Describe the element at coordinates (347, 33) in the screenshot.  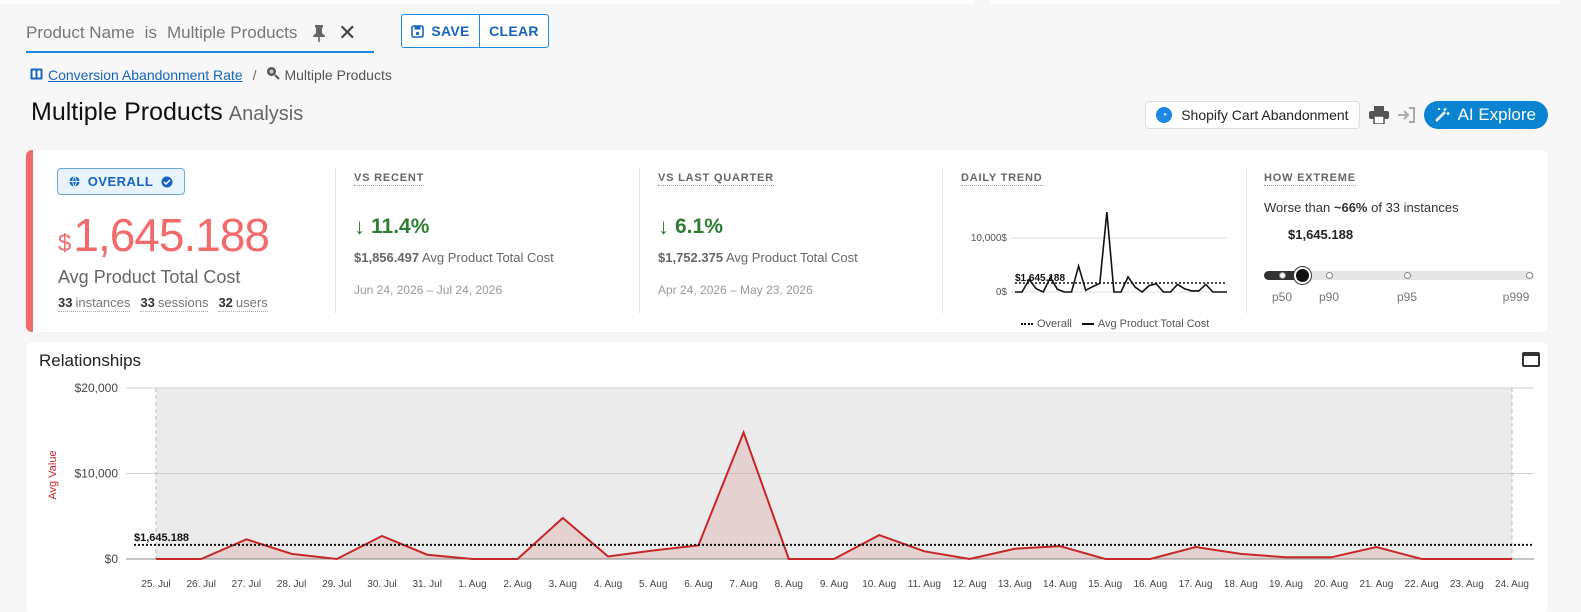
I see `close-icon: ✕` at that location.